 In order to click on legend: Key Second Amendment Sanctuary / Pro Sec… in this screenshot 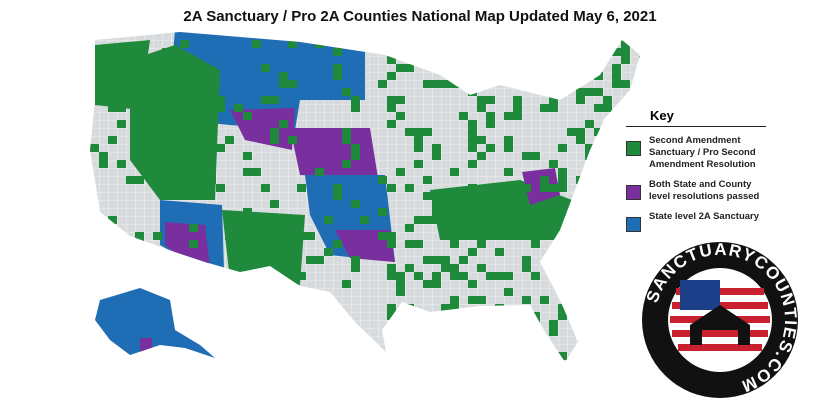, I will do `click(696, 170)`.